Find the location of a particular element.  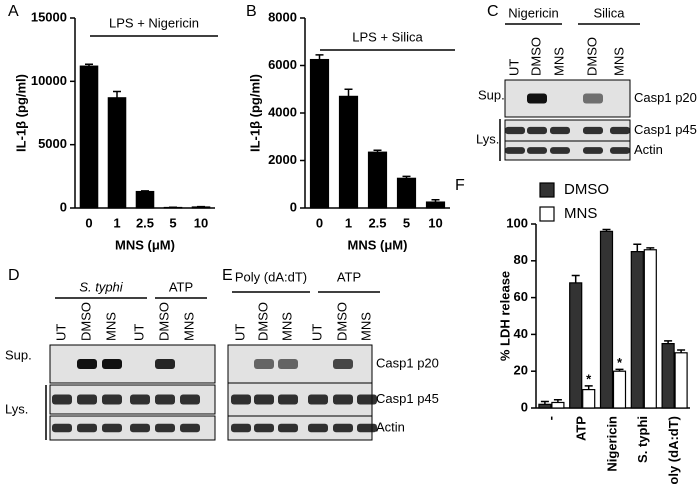

row-label: Lys. is located at coordinates (487, 138).